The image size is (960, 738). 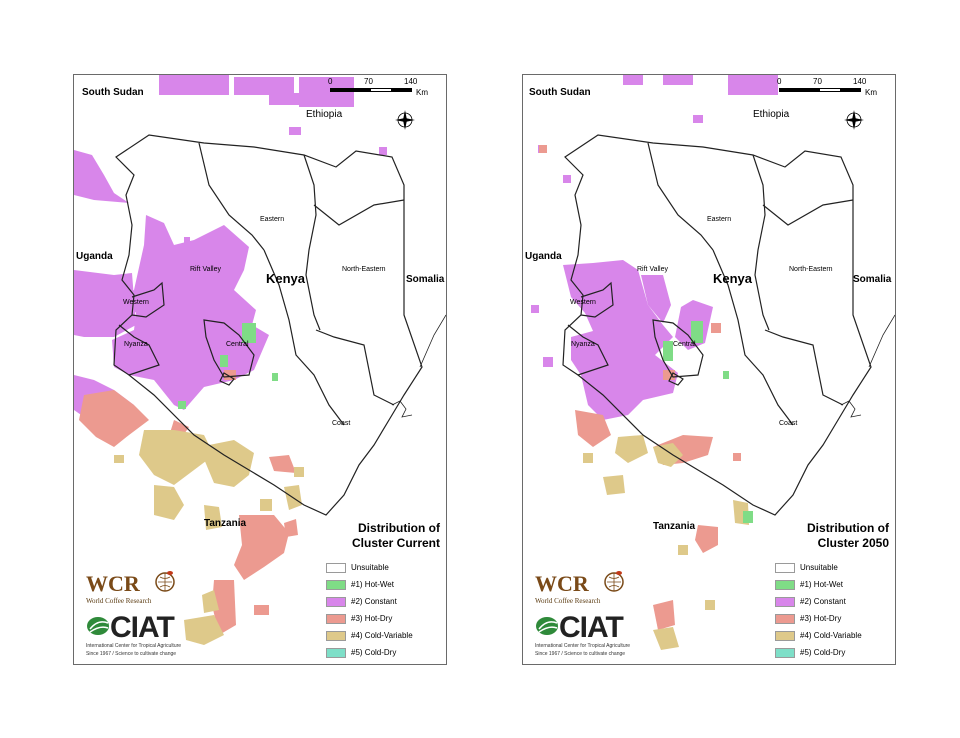 I want to click on legend-title: Distribution of Cluster Current, so click(x=385, y=536).